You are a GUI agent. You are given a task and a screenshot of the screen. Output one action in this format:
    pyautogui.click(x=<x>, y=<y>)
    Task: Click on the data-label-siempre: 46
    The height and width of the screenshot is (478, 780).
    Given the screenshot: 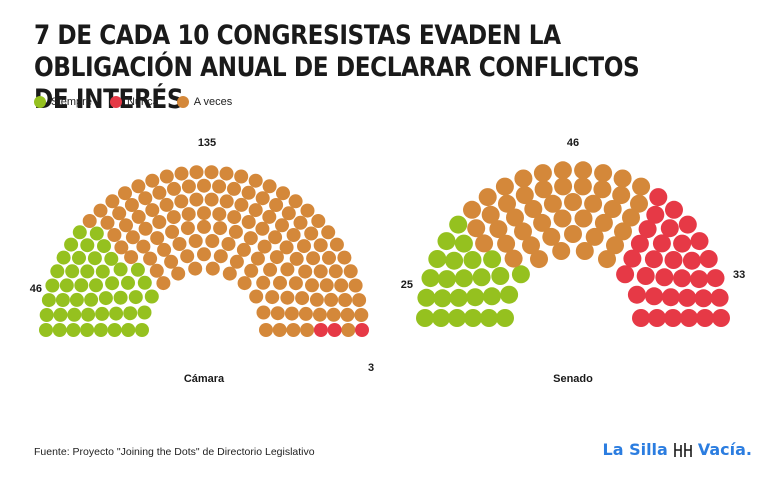 What is the action you would take?
    pyautogui.click(x=36, y=289)
    